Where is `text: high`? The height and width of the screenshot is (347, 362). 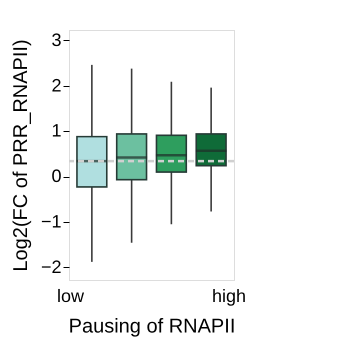
text: high is located at coordinates (229, 296).